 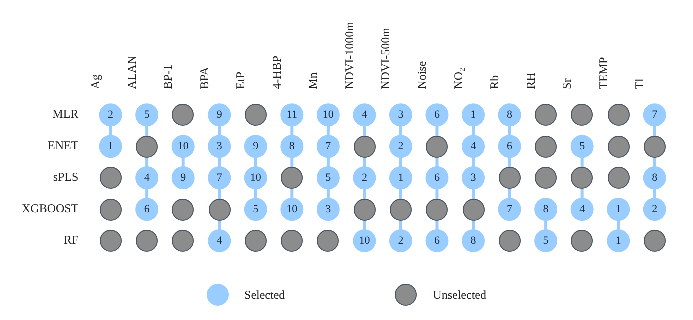 What do you see at coordinates (241, 81) in the screenshot?
I see `x-tick-label: EtP` at bounding box center [241, 81].